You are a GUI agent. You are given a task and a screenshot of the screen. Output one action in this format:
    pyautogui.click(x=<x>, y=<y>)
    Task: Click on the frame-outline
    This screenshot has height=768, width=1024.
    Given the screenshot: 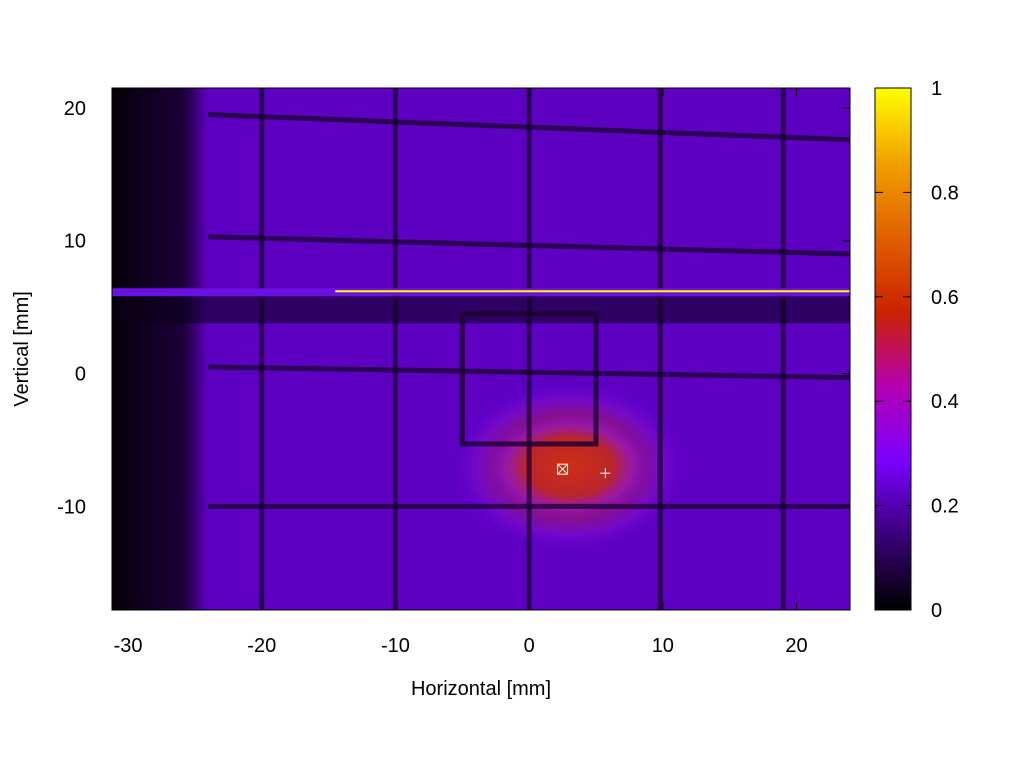 What is the action you would take?
    pyautogui.click(x=529, y=379)
    